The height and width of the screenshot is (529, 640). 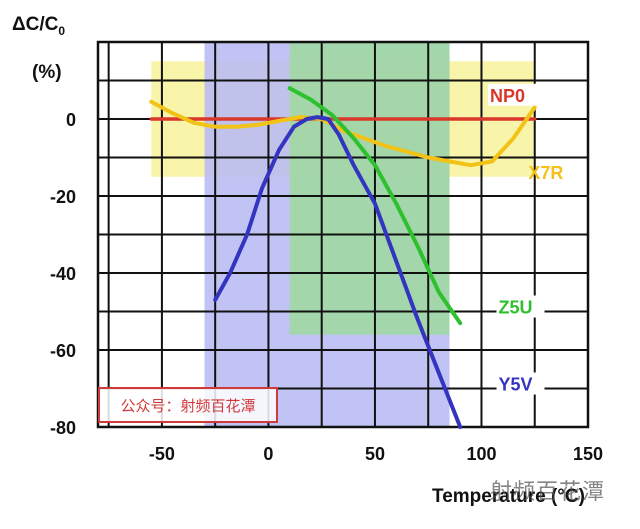 What do you see at coordinates (268, 454) in the screenshot?
I see `x-tick-label: 0` at bounding box center [268, 454].